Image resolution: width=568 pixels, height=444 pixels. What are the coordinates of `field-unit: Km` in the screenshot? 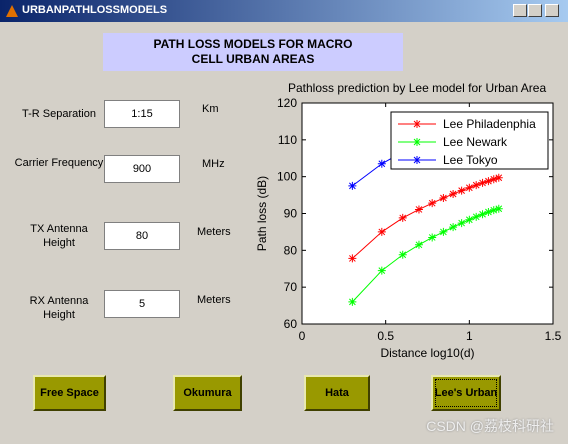 It's located at (210, 109).